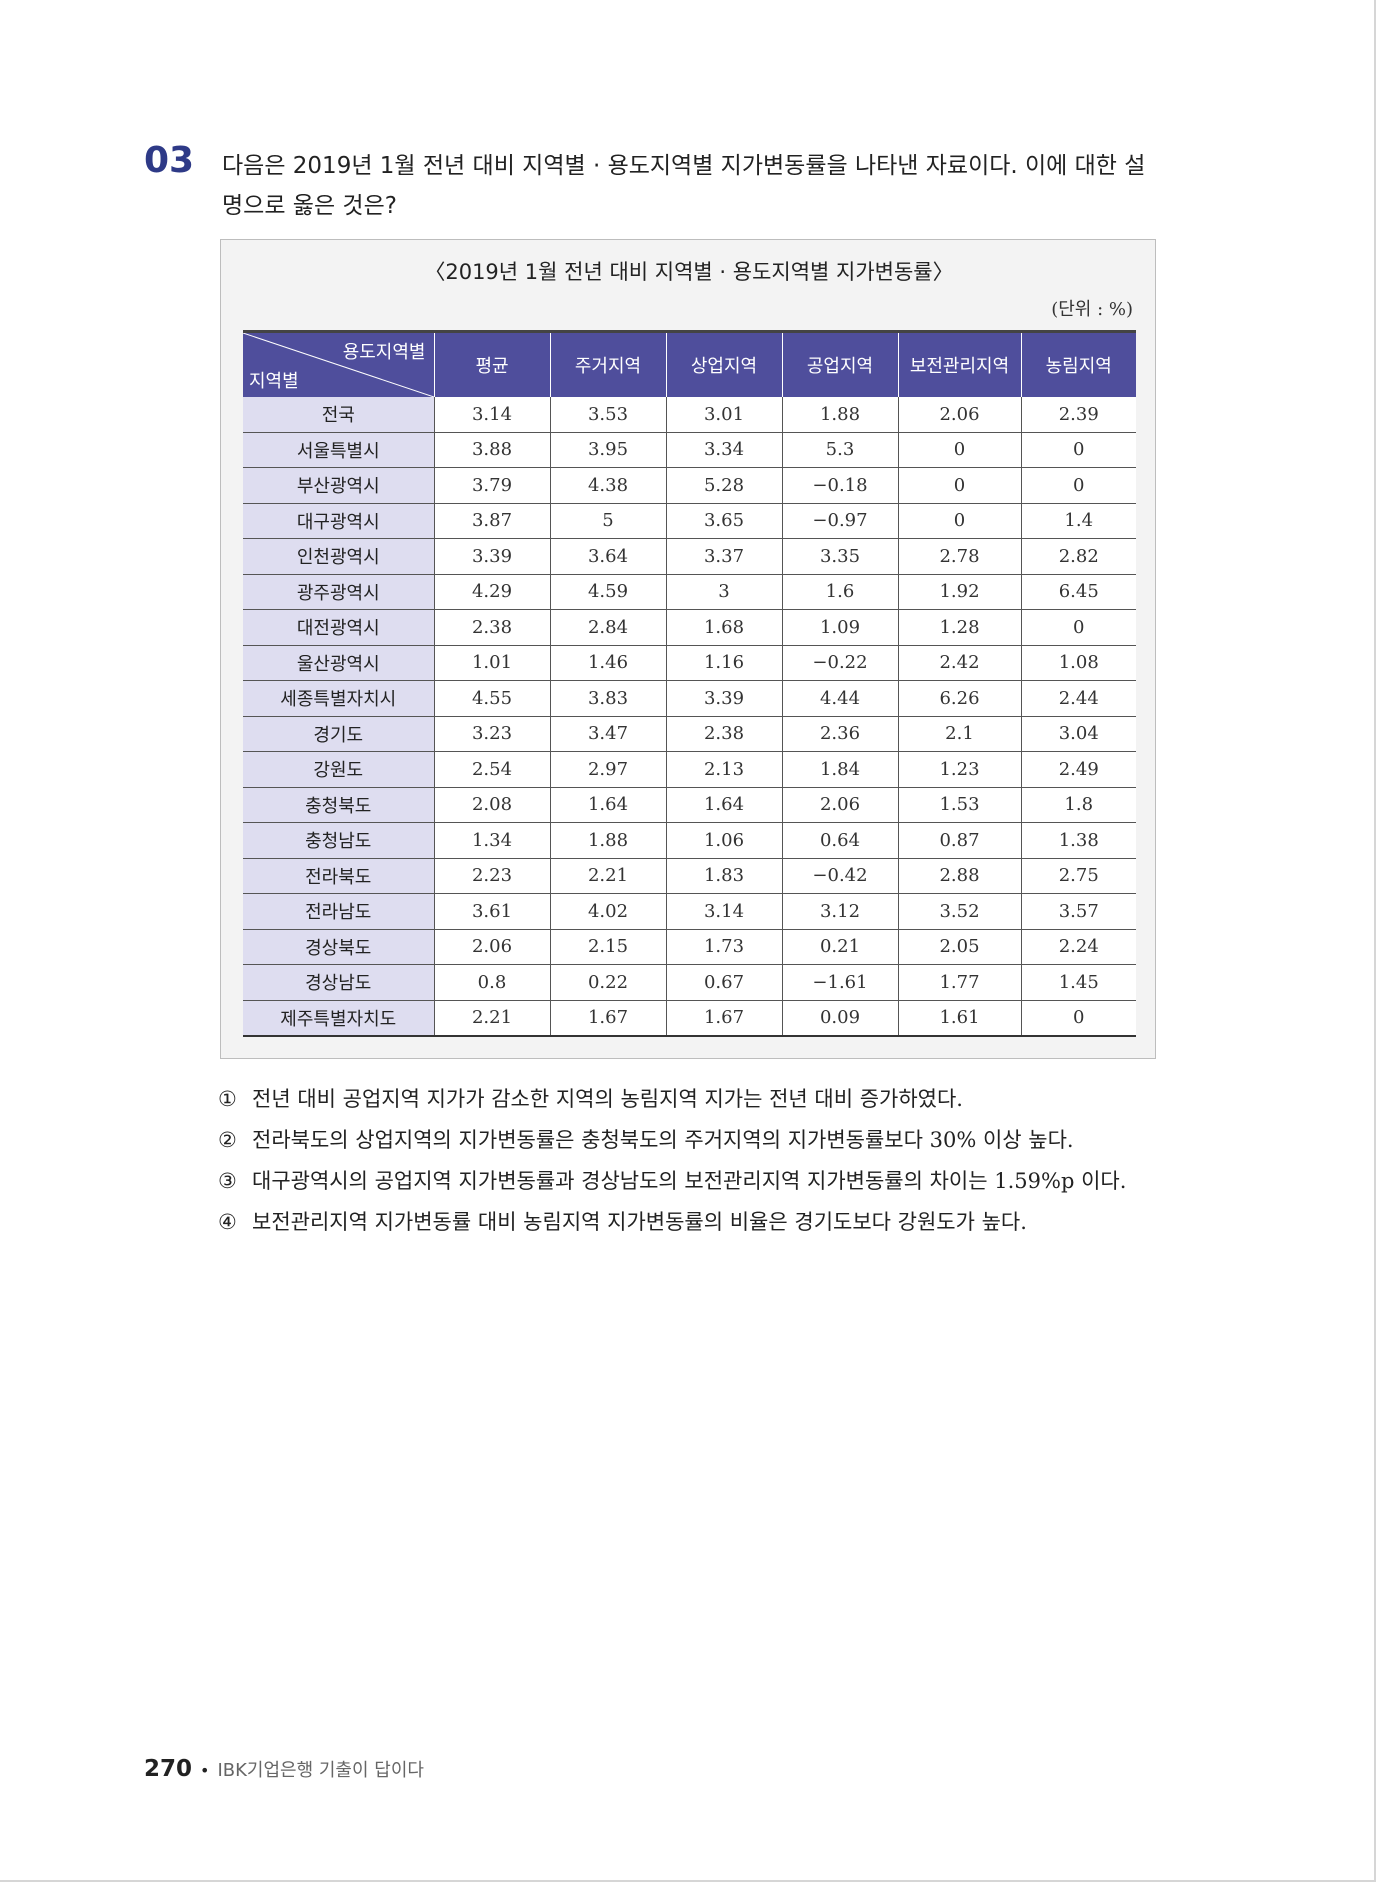  Describe the element at coordinates (839, 947) in the screenshot. I see `value-cell: 0.21` at that location.